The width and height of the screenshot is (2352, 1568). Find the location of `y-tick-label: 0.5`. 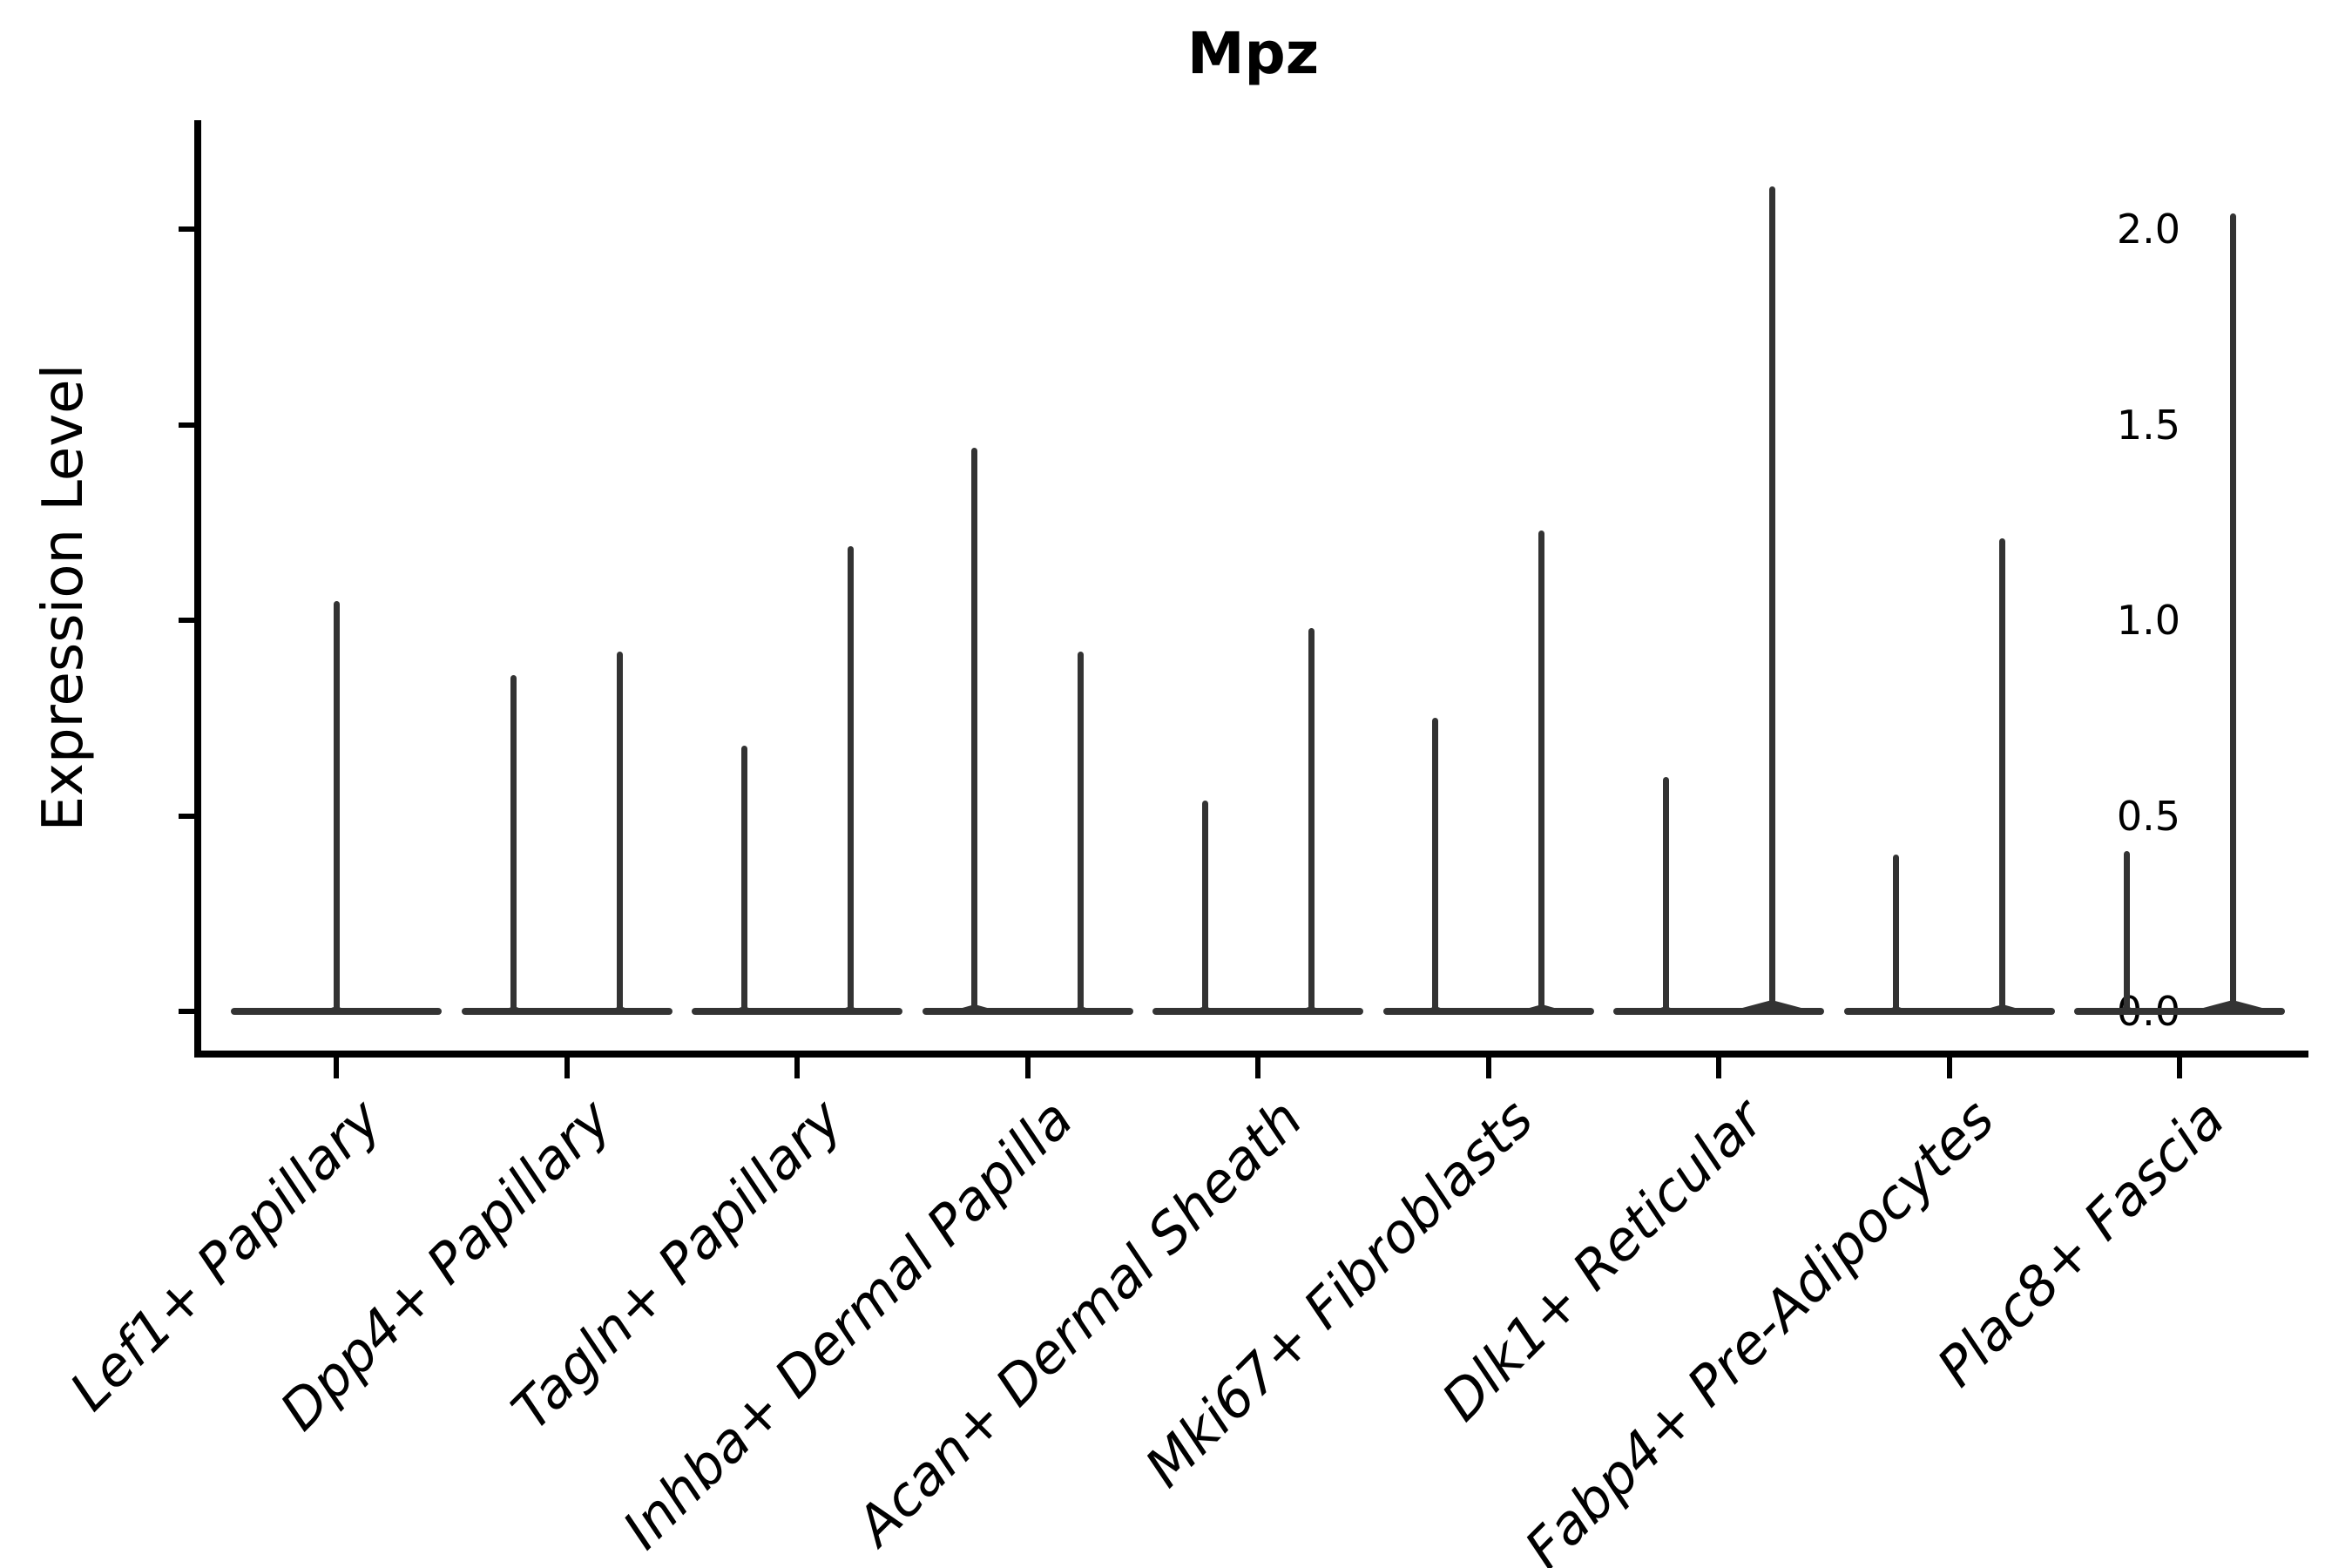

y-tick-label: 0.5 is located at coordinates (2148, 816).